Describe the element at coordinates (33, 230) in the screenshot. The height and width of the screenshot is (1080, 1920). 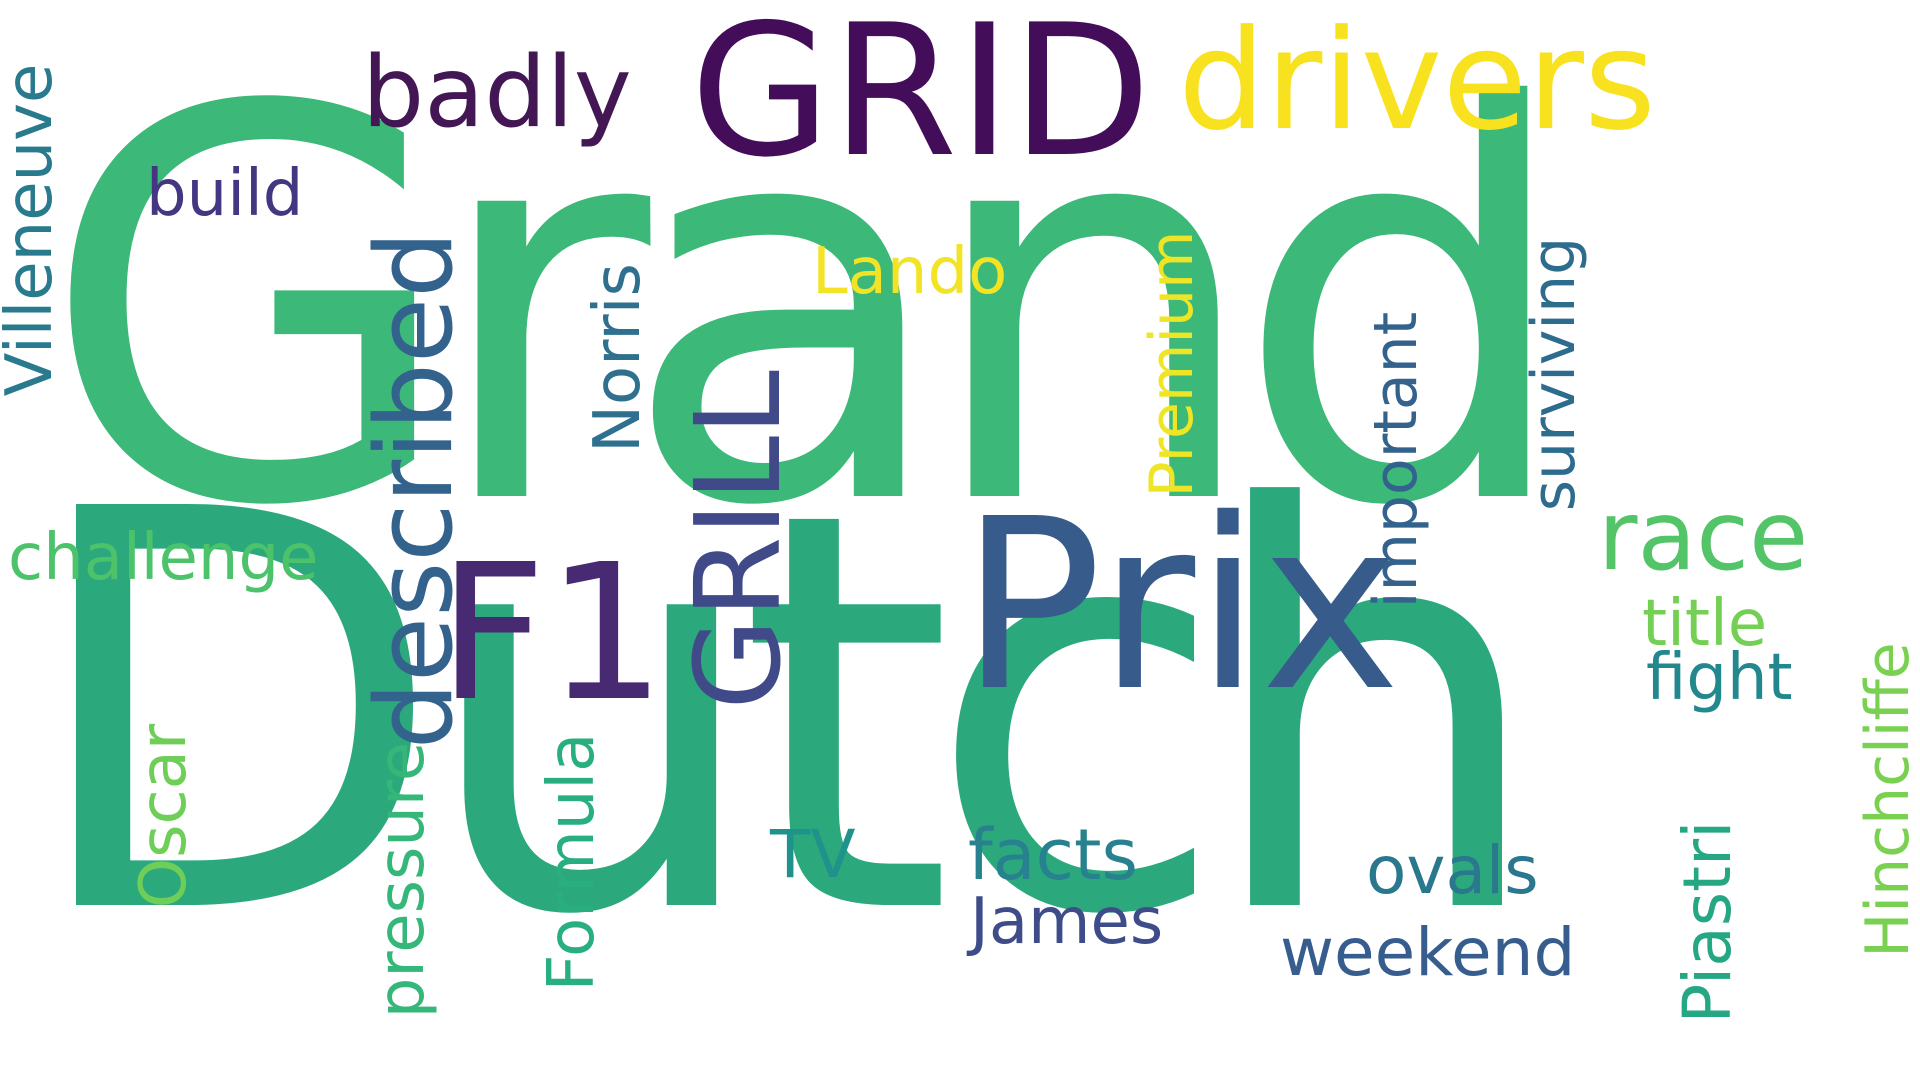
I see `word-villeneuve: Villeneuve` at that location.